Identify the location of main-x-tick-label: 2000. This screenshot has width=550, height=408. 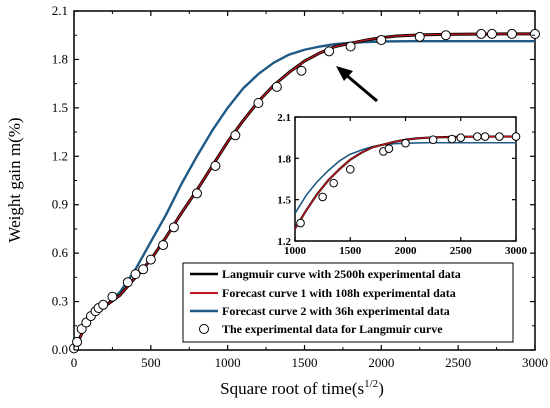
(381, 362).